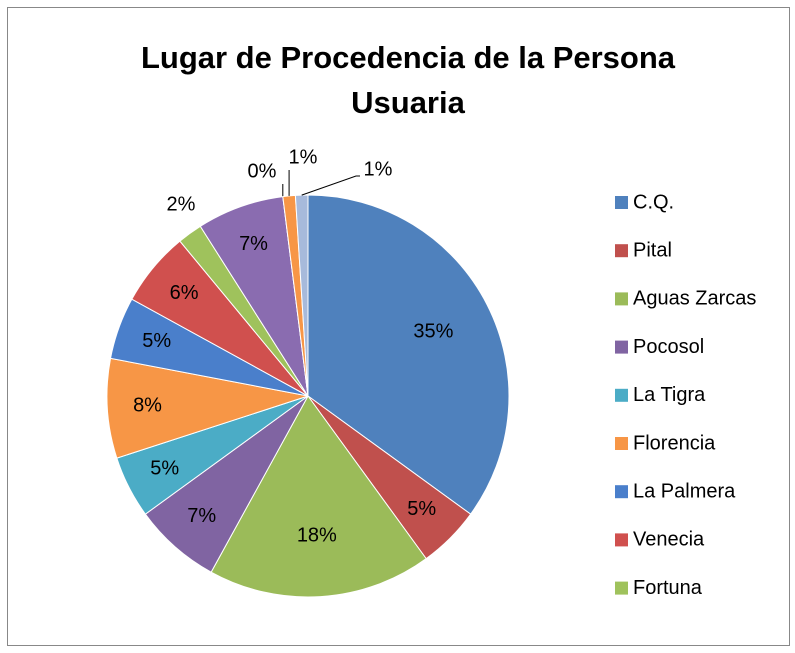 This screenshot has height=653, width=795. Describe the element at coordinates (262, 171) in the screenshot. I see `data-label: 0%` at that location.